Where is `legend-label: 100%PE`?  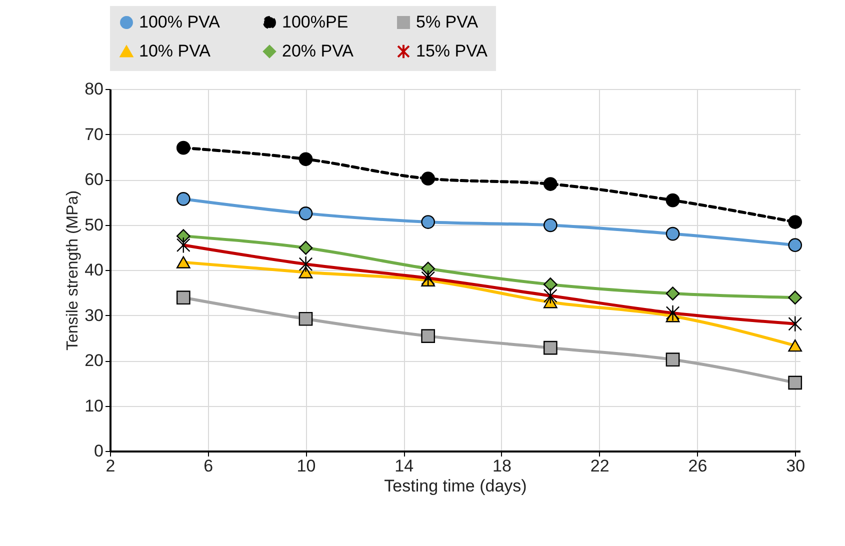 legend-label: 100%PE is located at coordinates (315, 22).